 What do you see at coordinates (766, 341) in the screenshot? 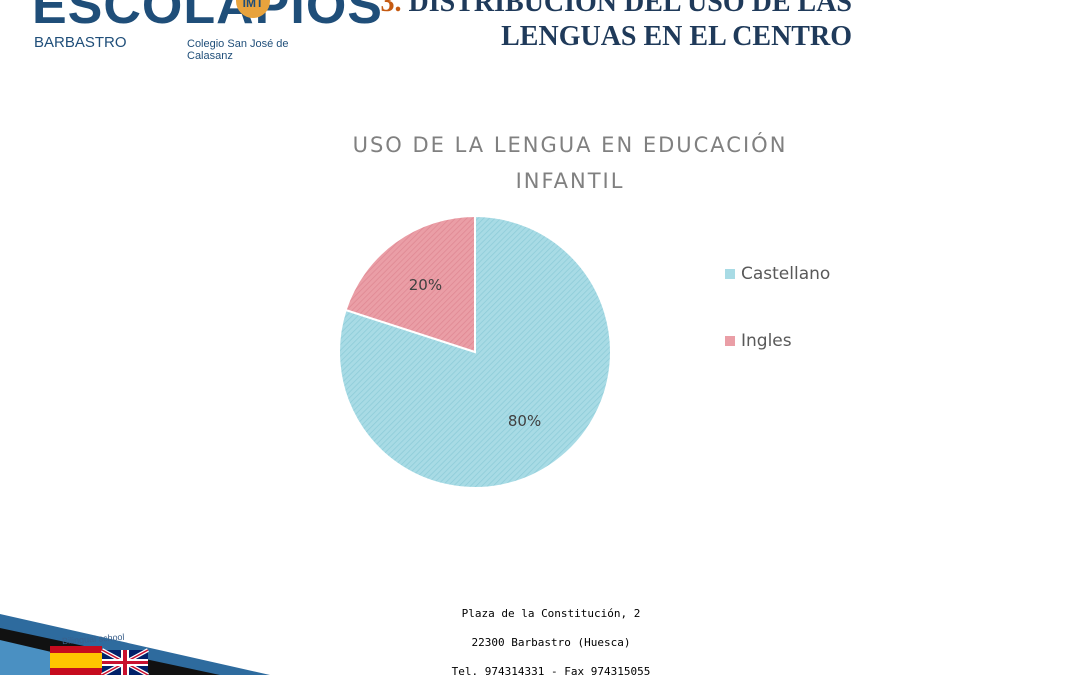
I see `legend-label-ingles: Ingles` at bounding box center [766, 341].